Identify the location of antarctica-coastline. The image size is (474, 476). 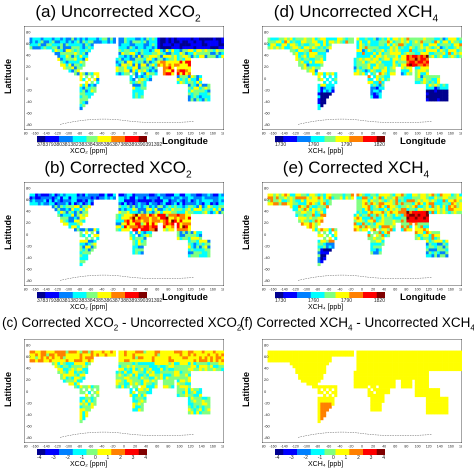
(127, 434).